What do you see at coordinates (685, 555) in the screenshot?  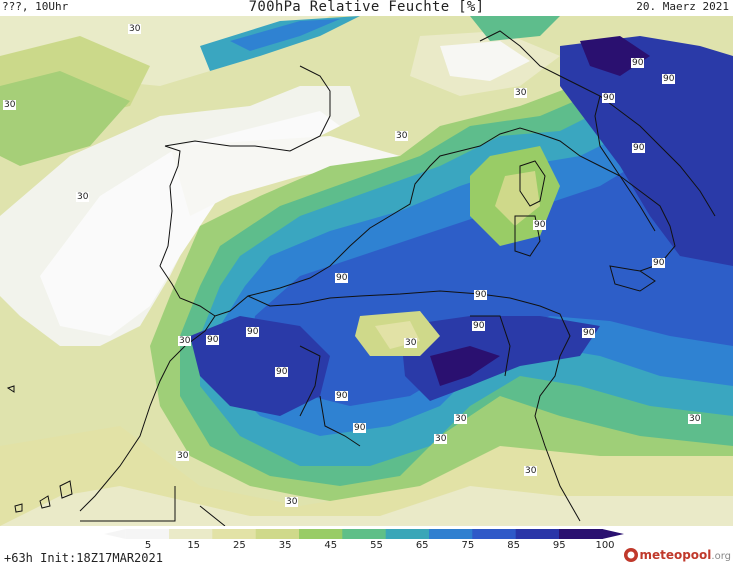 I see `logo-text: meteopool.org` at bounding box center [685, 555].